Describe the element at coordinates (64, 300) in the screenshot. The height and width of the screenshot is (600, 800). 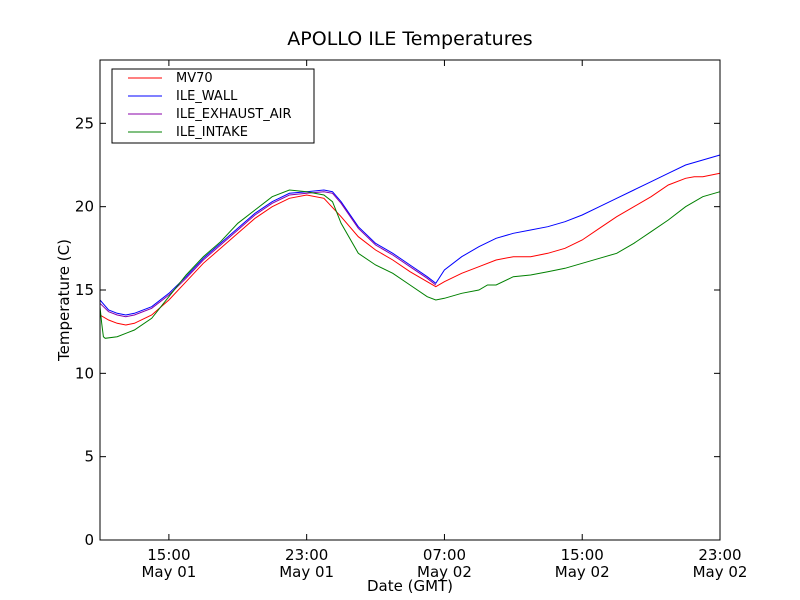
I see `y-axis-label: Temperature (C)` at that location.